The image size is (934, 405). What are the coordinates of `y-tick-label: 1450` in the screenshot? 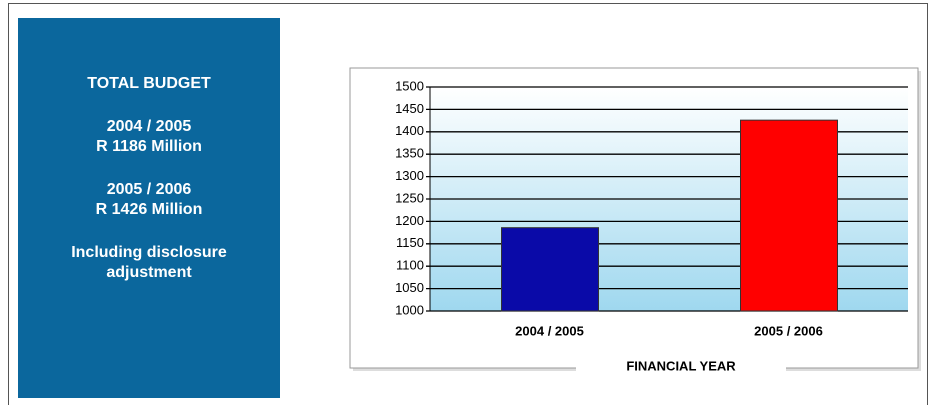 It's located at (409, 108).